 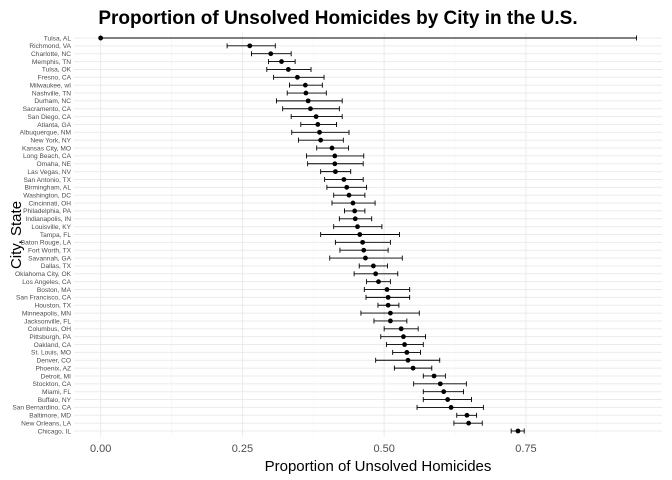 I want to click on y-tick-label: Oakland, CA, so click(x=53, y=345).